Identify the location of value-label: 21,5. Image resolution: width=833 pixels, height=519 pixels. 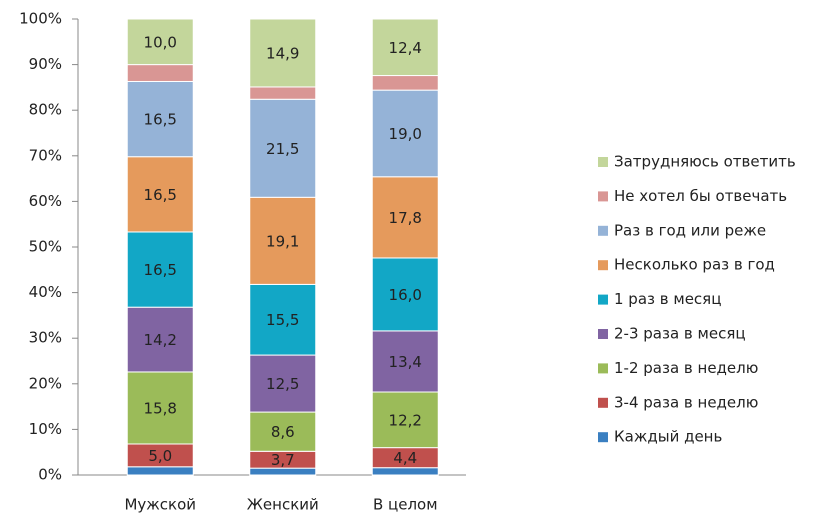
(282, 149).